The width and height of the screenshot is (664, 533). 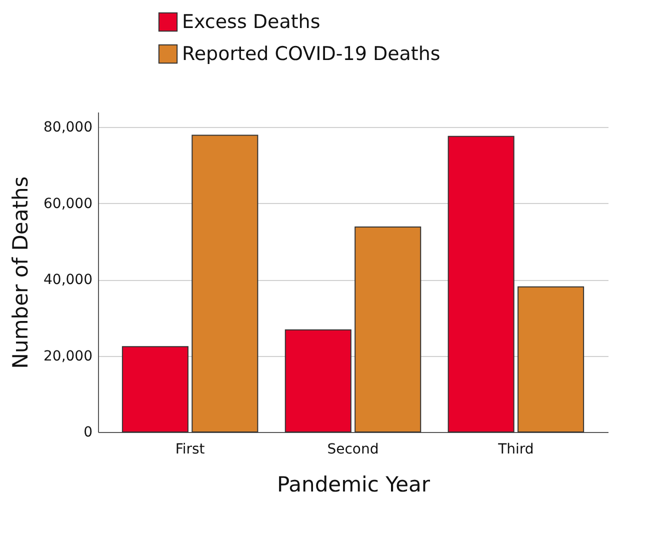 What do you see at coordinates (251, 22) in the screenshot?
I see `legend-label: Excess Deaths` at bounding box center [251, 22].